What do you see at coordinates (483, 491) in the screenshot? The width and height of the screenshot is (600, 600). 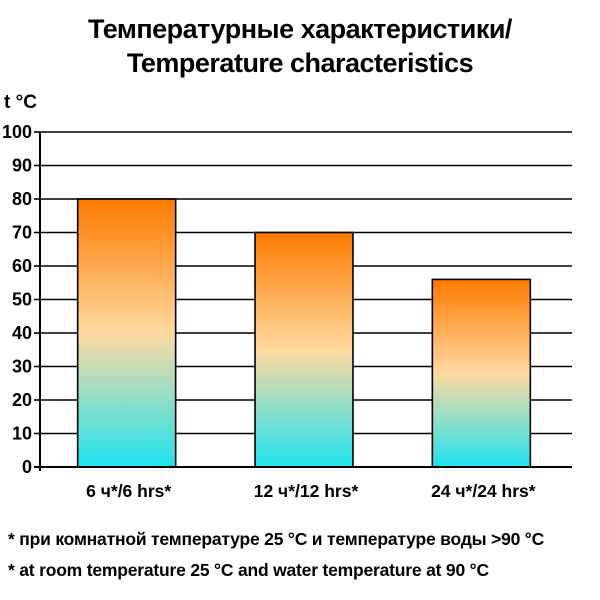 I see `x-tick-label-3: 24 ч*/24 hrs*` at bounding box center [483, 491].